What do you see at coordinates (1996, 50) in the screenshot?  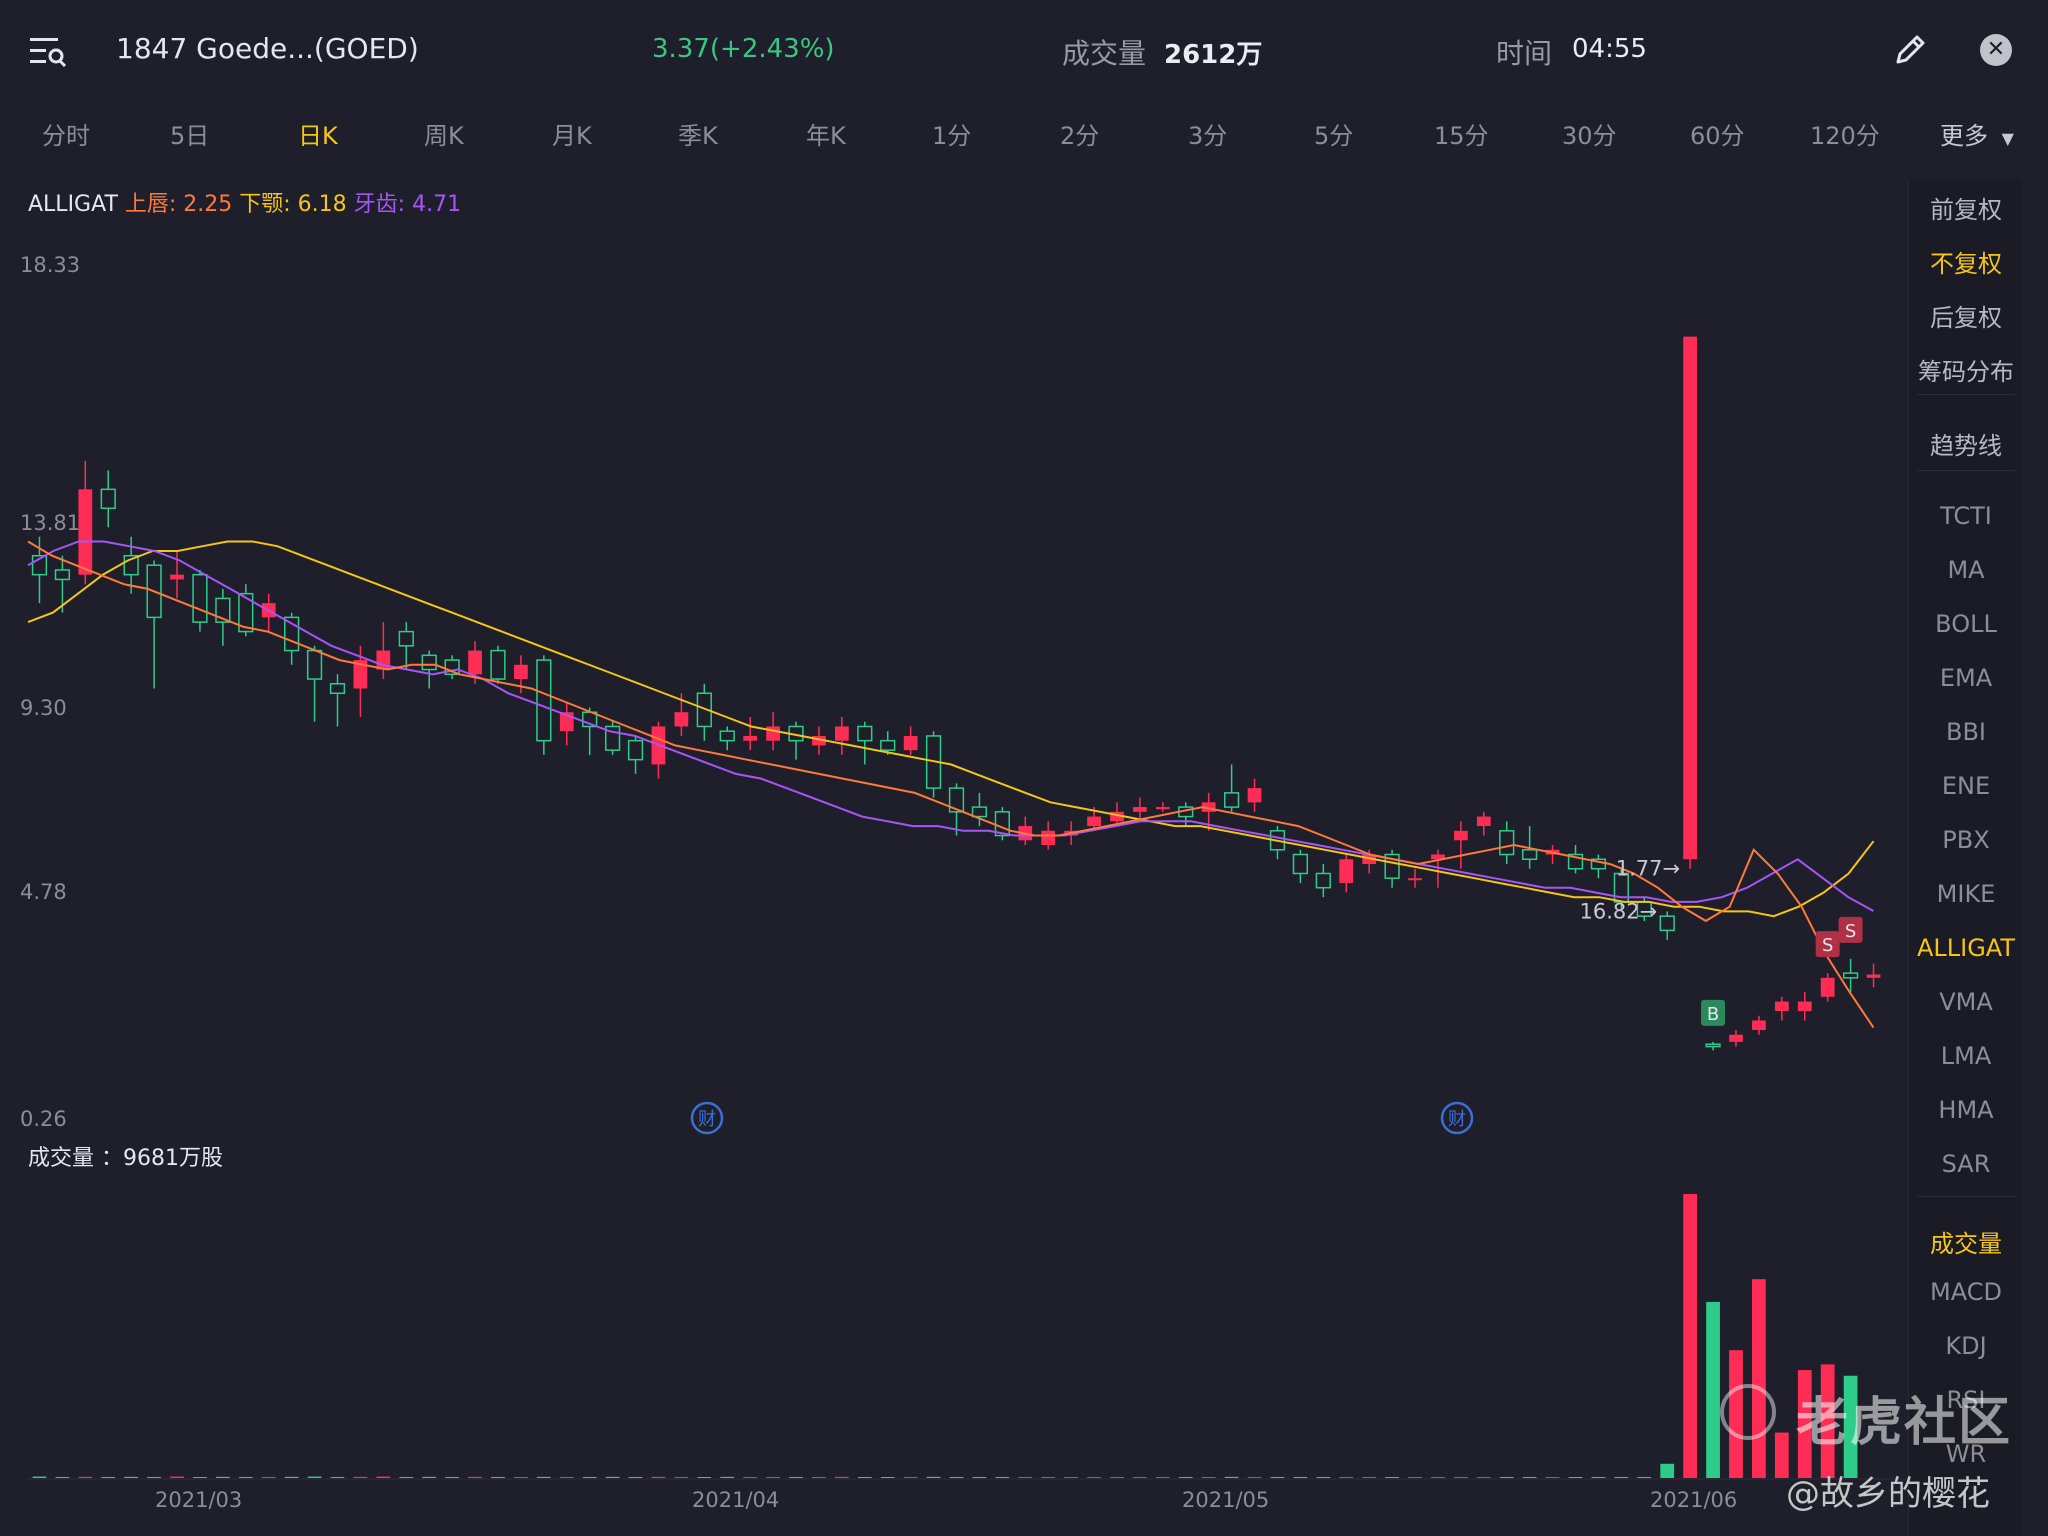 I see `close-icon: ✕` at bounding box center [1996, 50].